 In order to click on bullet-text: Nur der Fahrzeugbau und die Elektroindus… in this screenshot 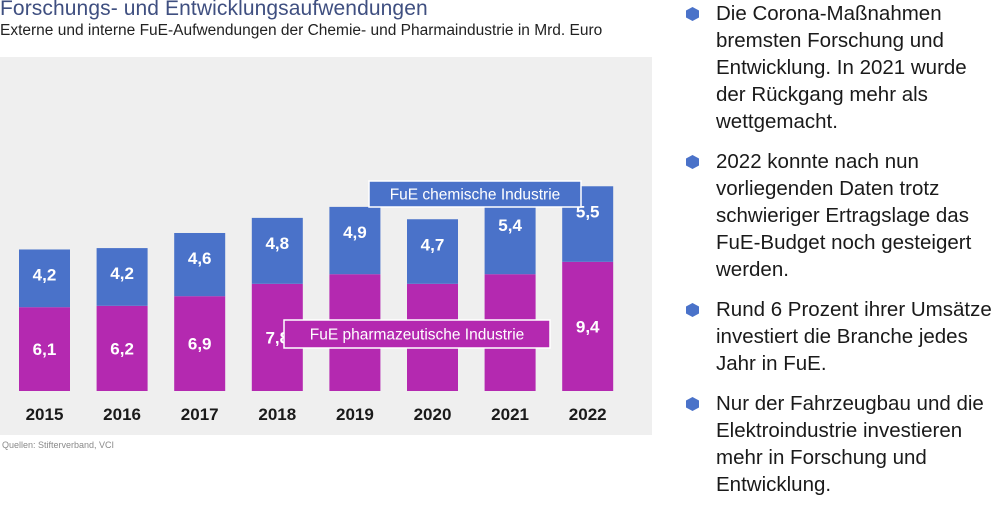, I will do `click(850, 444)`.